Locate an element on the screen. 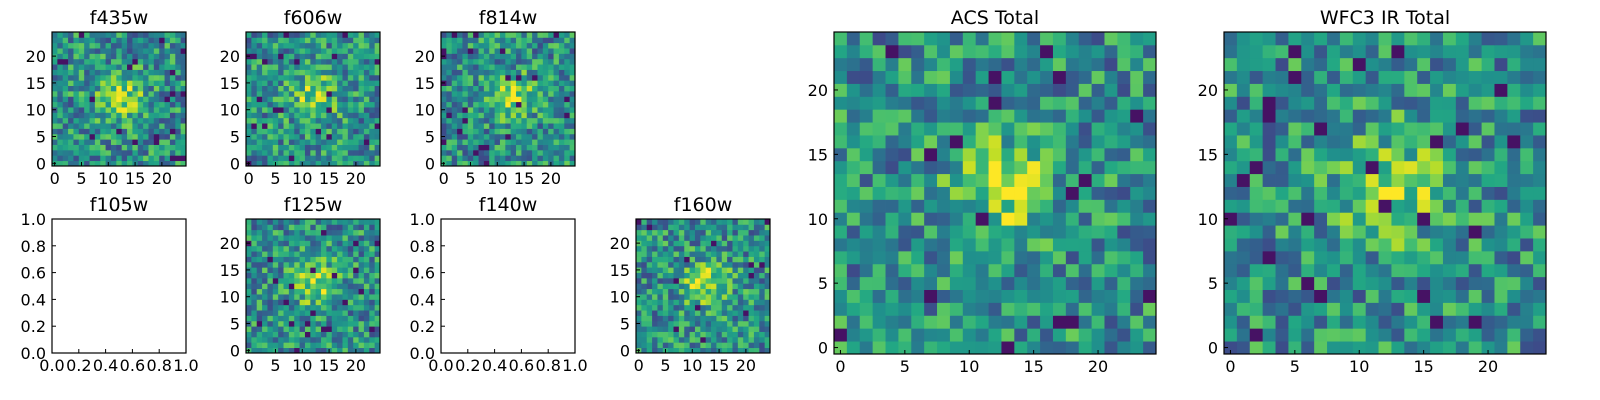 Image resolution: width=1600 pixels, height=400 pixels. x-tick-label: 10 is located at coordinates (108, 178).